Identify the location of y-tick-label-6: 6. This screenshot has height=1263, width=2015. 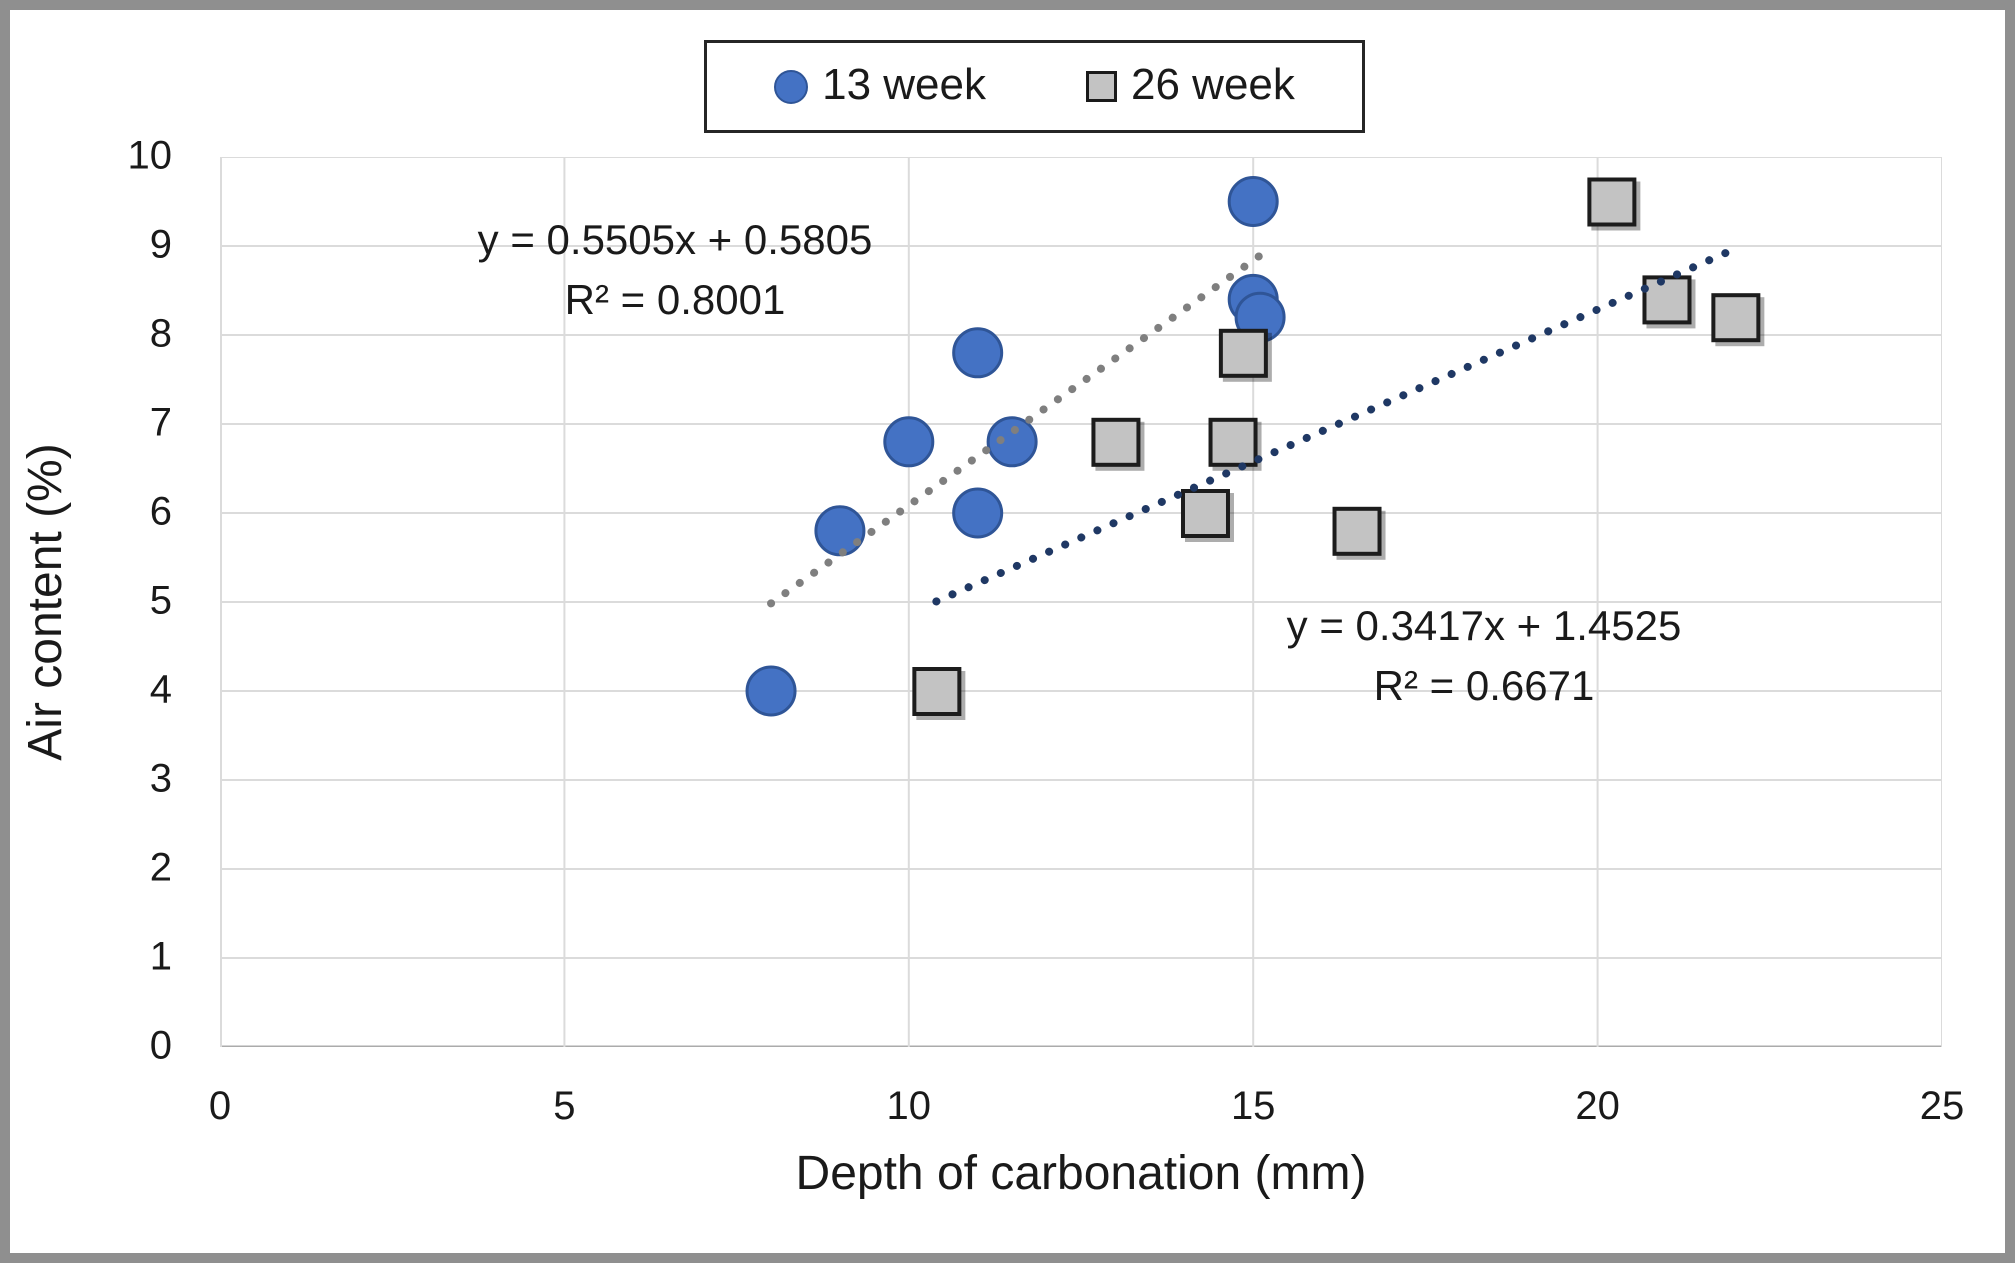
(160, 511).